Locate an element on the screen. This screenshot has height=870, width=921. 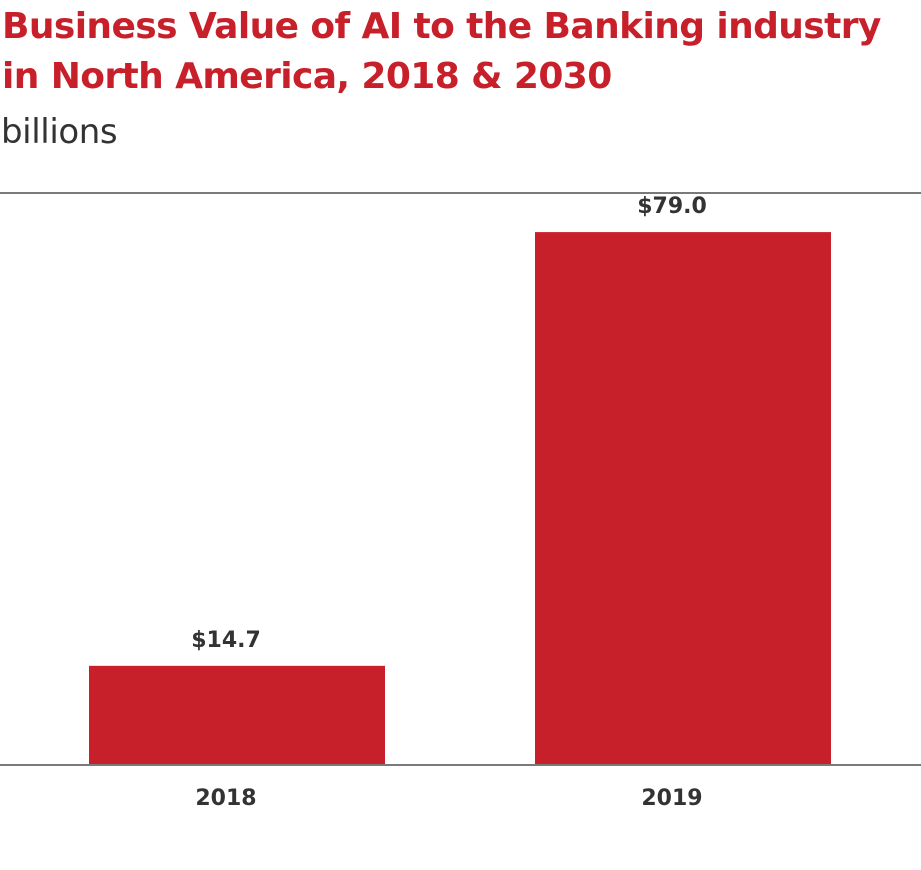
bar-2018 is located at coordinates (237, 715).